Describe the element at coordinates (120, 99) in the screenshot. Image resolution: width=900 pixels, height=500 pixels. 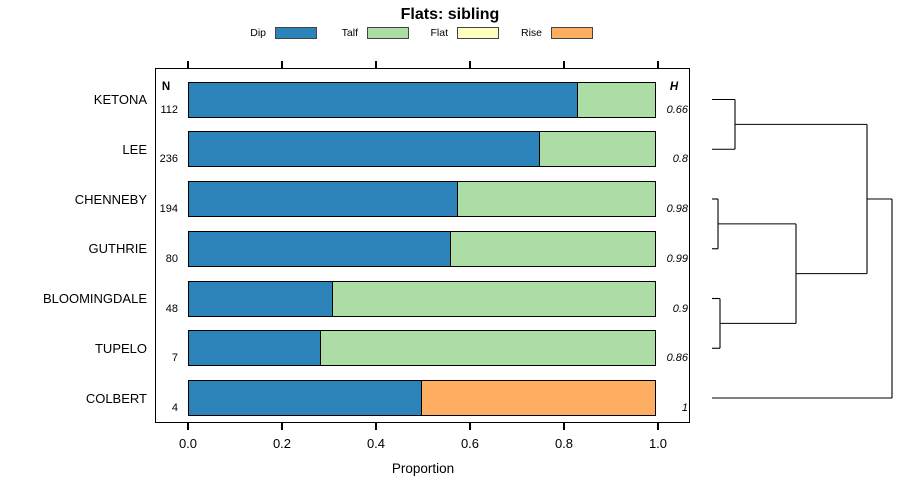
I see `category-label: KETONA` at that location.